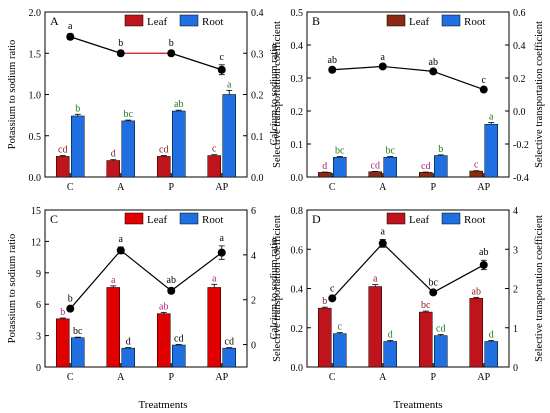  I want to click on y2-tick-label: -0.4, so click(521, 178).